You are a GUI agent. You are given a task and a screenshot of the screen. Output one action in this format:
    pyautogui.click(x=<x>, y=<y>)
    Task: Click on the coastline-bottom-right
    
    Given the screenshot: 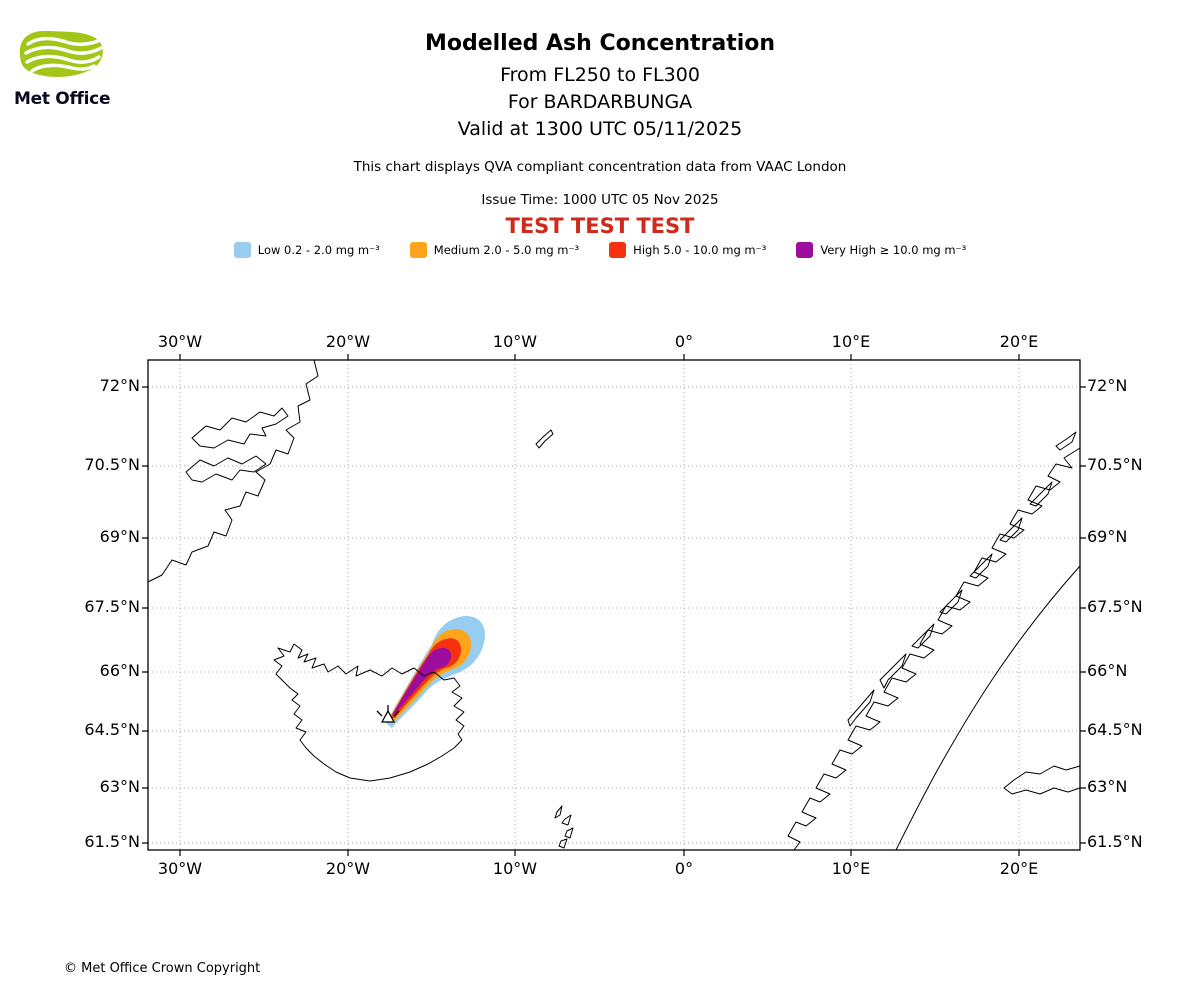 What is the action you would take?
    pyautogui.click(x=1042, y=780)
    